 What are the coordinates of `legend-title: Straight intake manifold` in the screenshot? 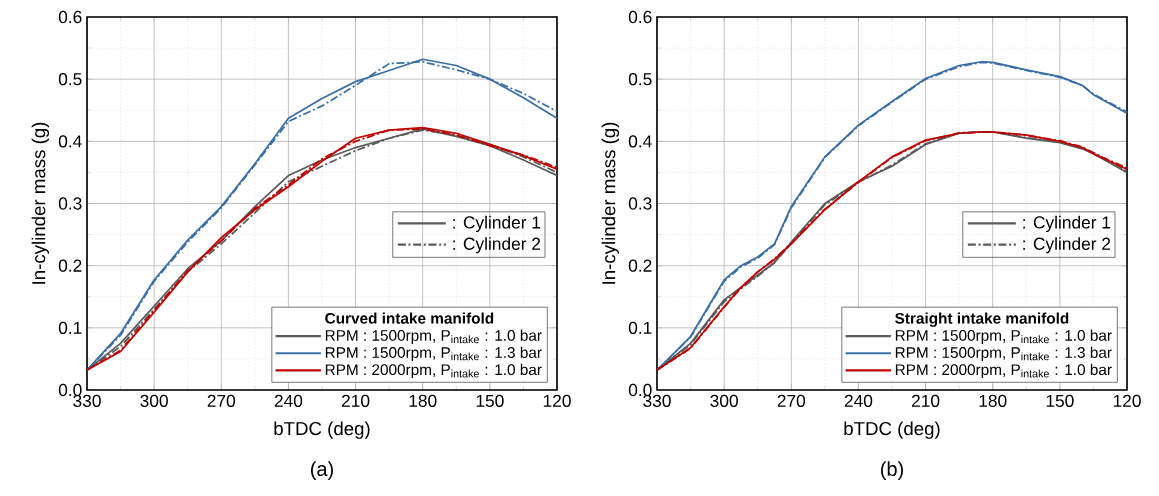 It's located at (982, 319).